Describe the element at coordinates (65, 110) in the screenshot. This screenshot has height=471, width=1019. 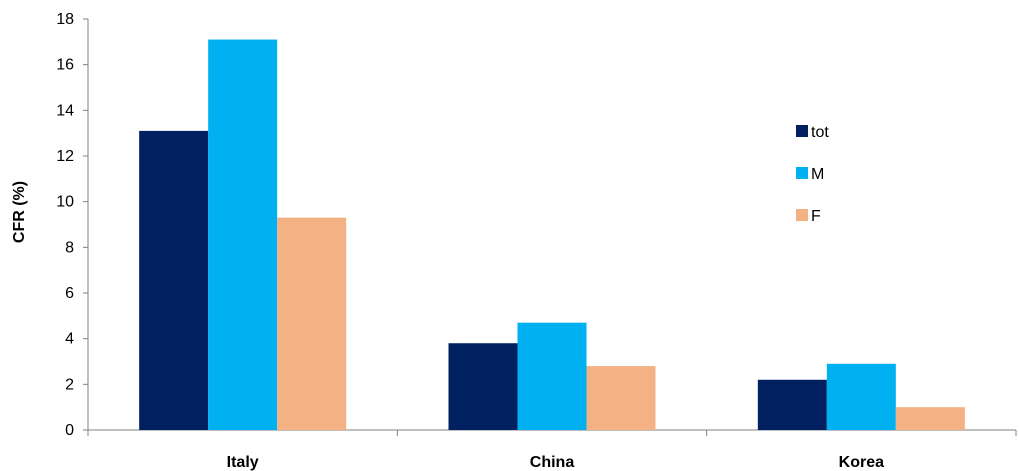
I see `y-tick-label: 14` at that location.